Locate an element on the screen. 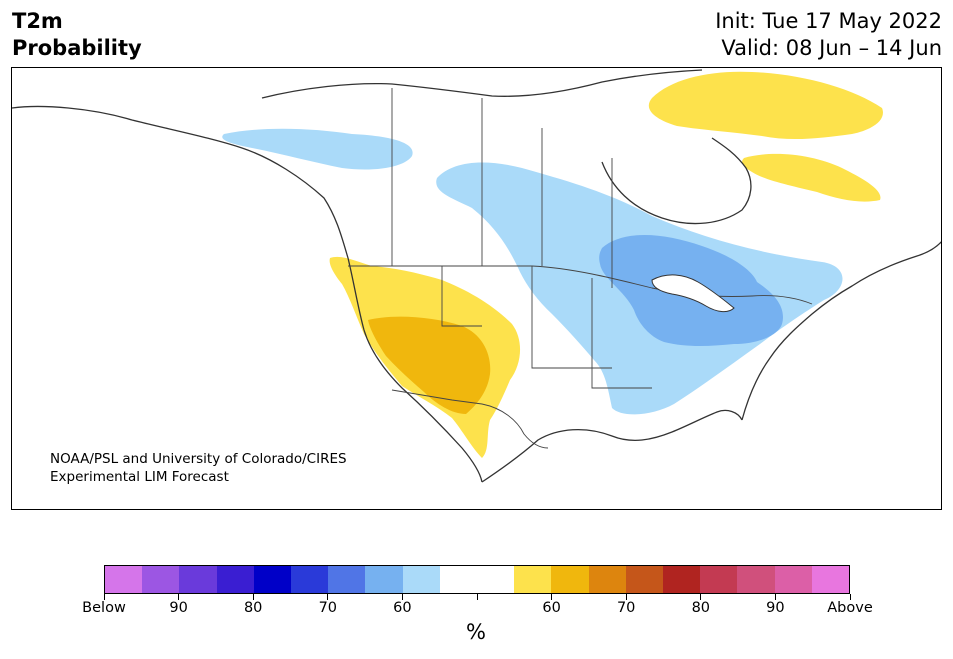 This screenshot has height=659, width=953. credit-line-2: Experimental LIM Forecast is located at coordinates (139, 477).